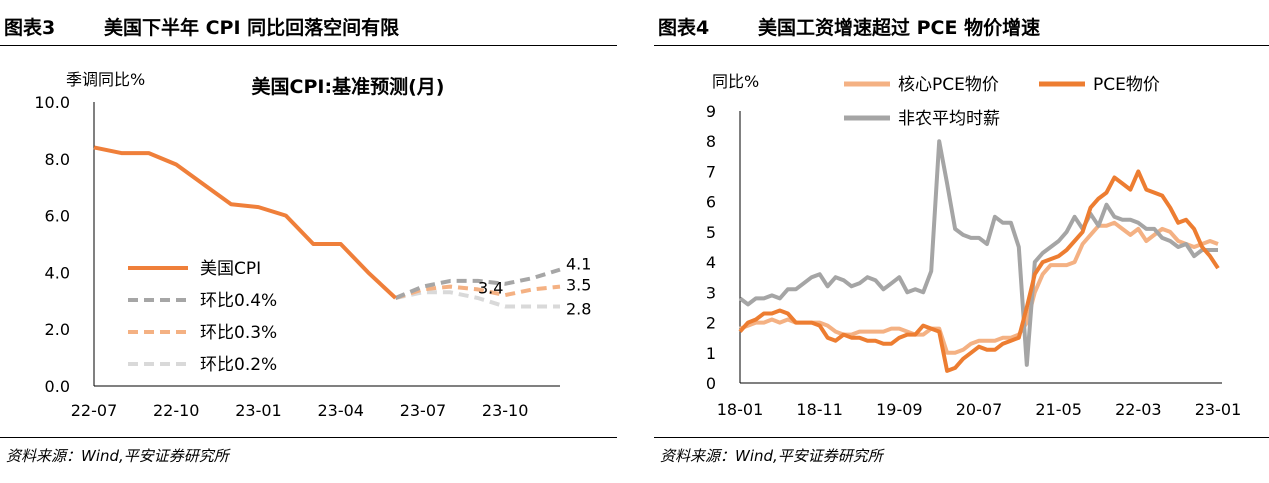 Image resolution: width=1269 pixels, height=483 pixels. What do you see at coordinates (176, 410) in the screenshot?
I see `left-x-tick-label: 22-10` at bounding box center [176, 410].